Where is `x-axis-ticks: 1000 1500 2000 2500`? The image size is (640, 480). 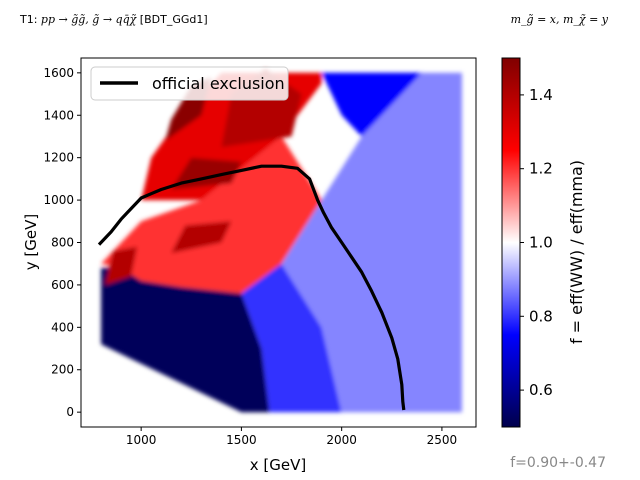
x-axis-ticks: 1000 1500 2000 2500 is located at coordinates (291, 437).